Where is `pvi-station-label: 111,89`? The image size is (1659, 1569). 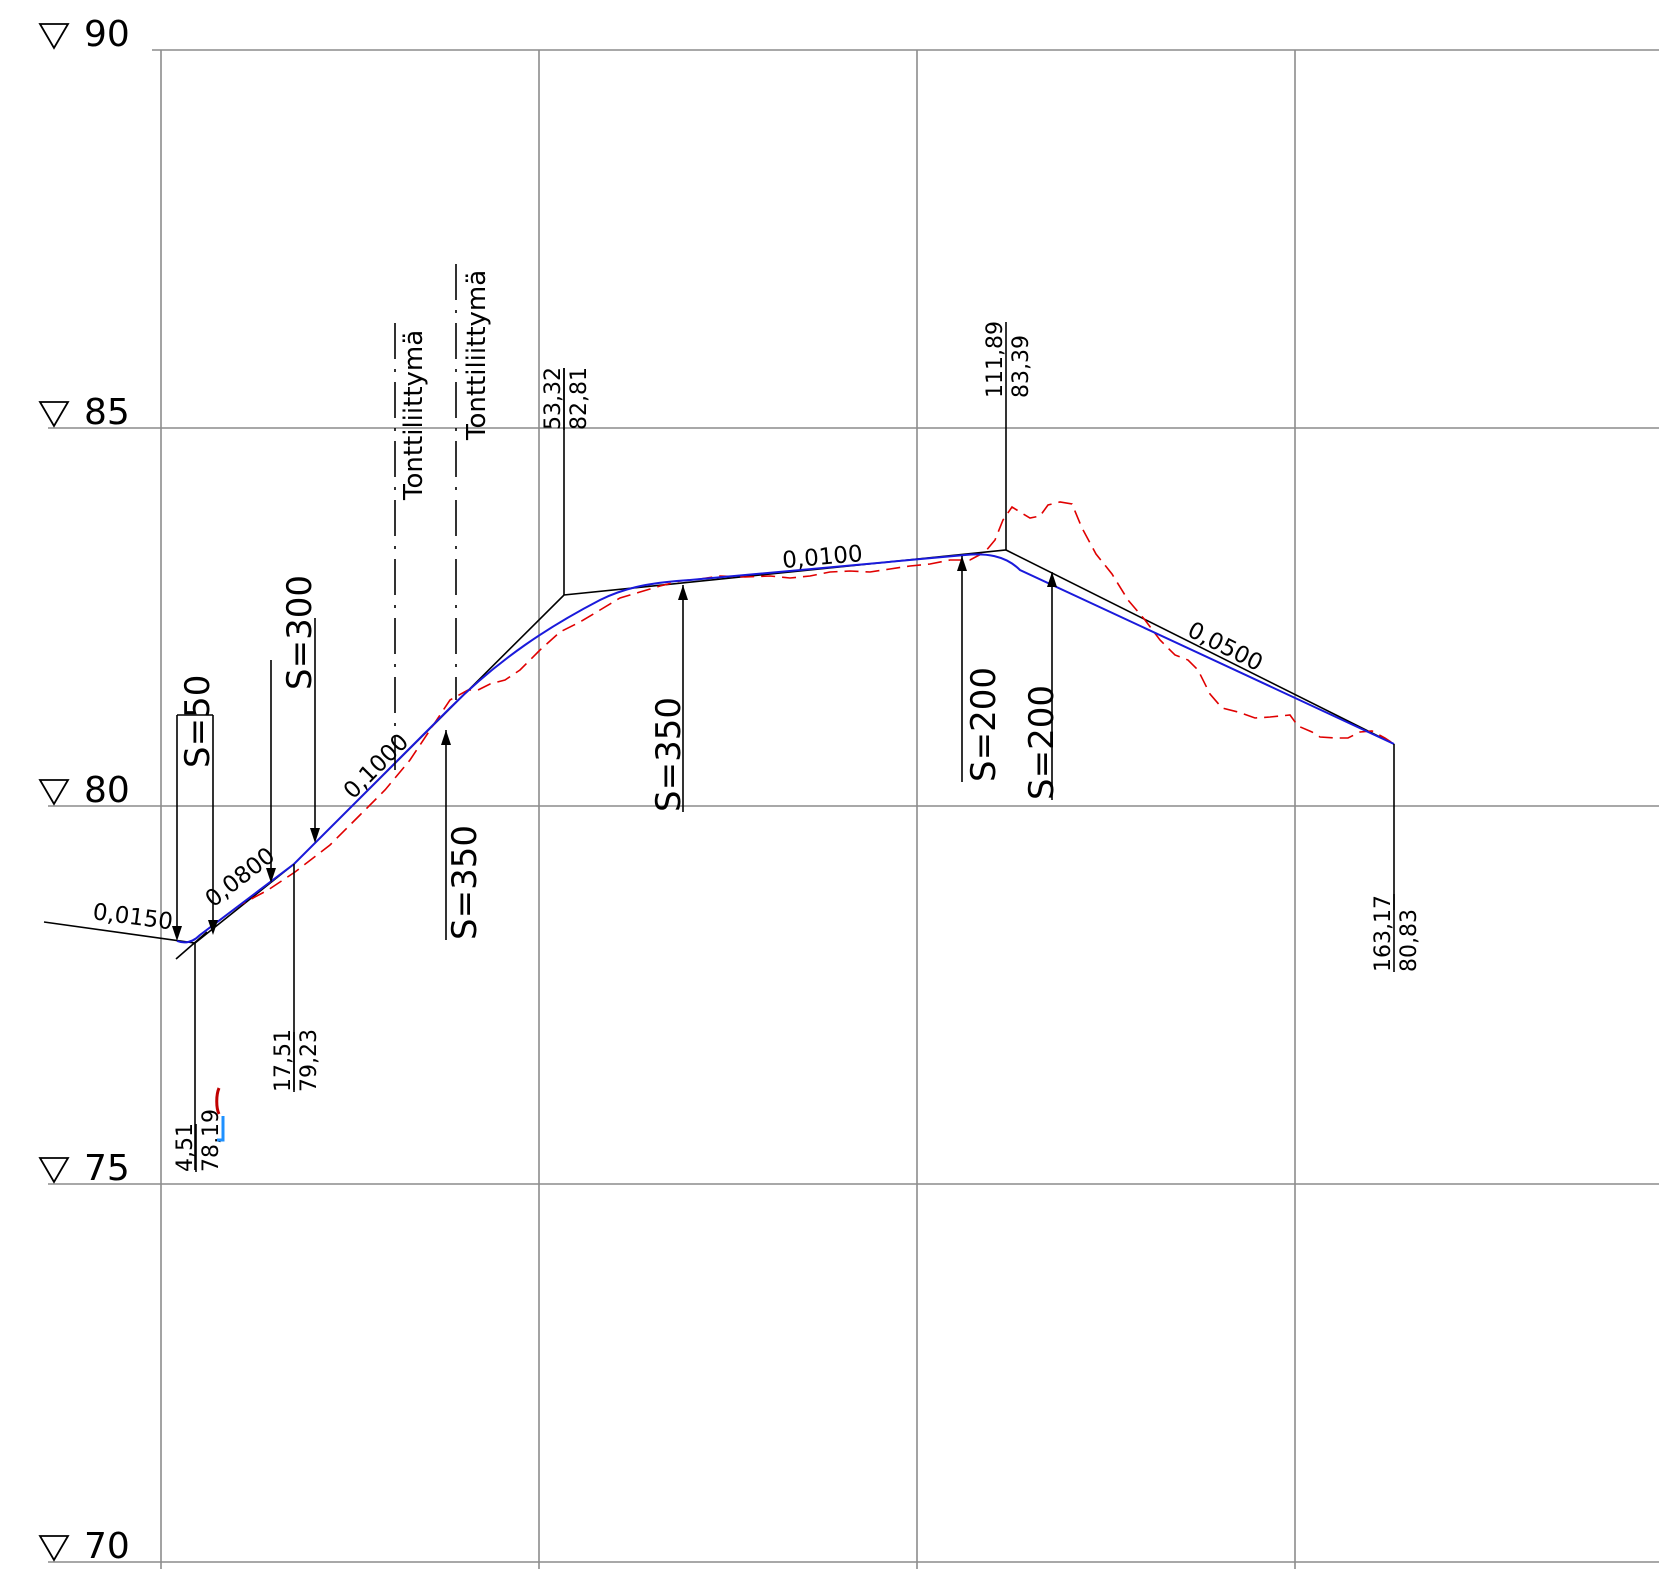 pvi-station-label: 111,89 is located at coordinates (995, 359).